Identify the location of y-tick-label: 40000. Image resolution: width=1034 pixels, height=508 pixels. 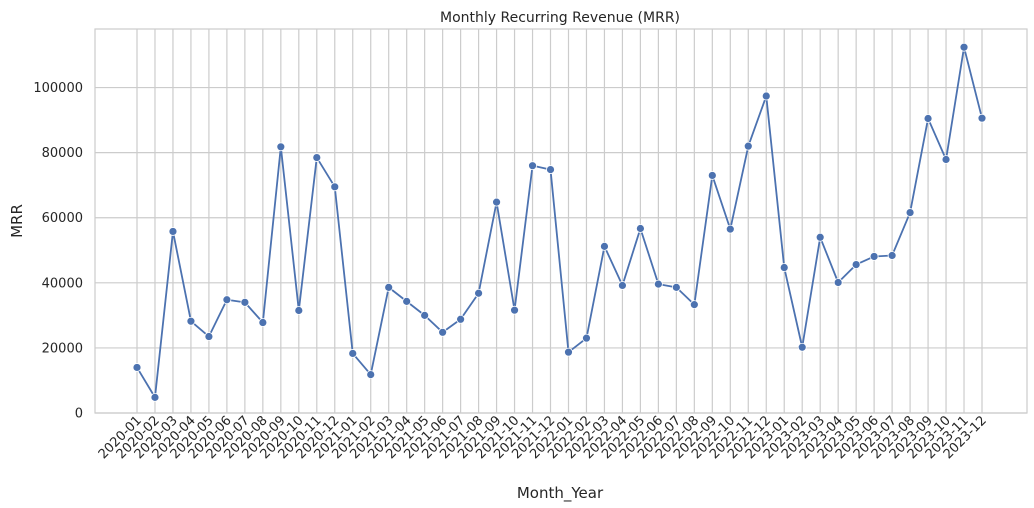
(62, 283).